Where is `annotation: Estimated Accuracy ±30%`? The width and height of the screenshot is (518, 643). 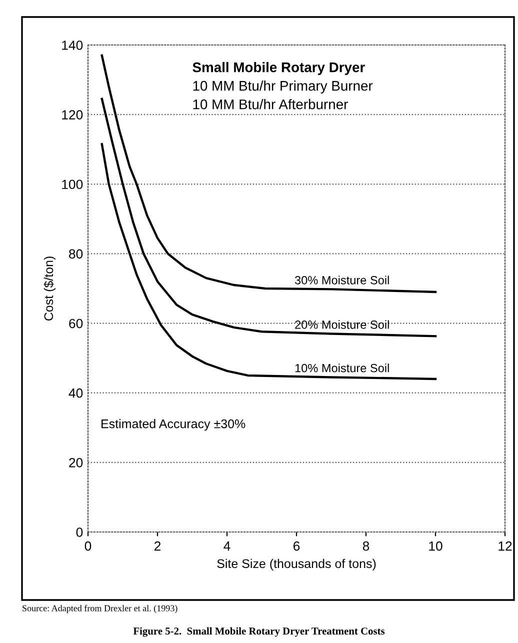
annotation: Estimated Accuracy ±30% is located at coordinates (174, 425).